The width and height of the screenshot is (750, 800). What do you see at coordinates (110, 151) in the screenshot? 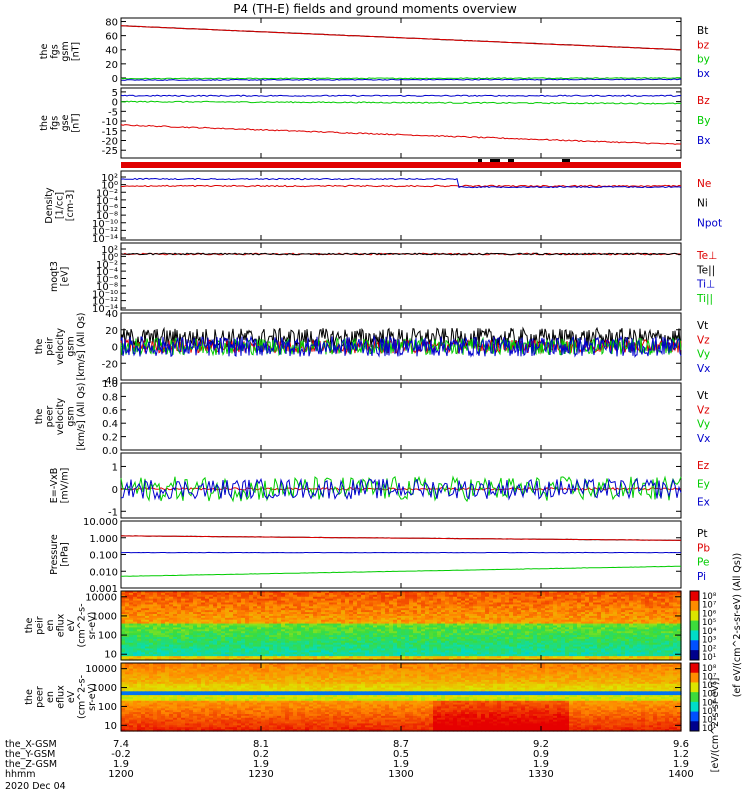
I see `y-tick-label: -25` at bounding box center [110, 151].